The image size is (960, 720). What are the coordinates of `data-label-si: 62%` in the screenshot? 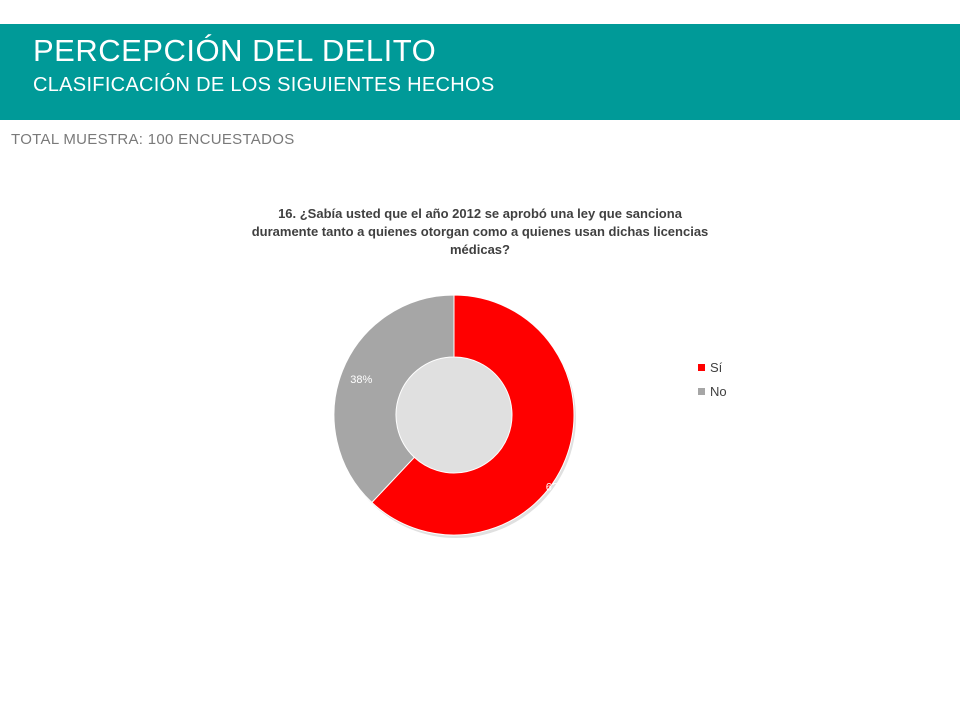 It's located at (557, 488).